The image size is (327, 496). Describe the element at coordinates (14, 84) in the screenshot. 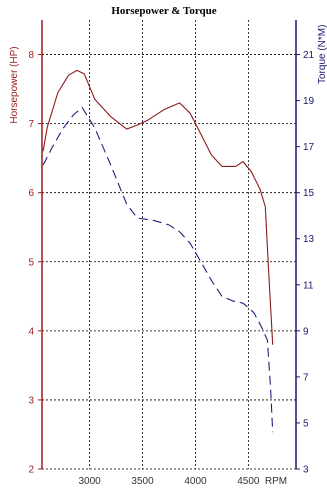

I see `left-axis-title: Horsepower (HP)` at that location.